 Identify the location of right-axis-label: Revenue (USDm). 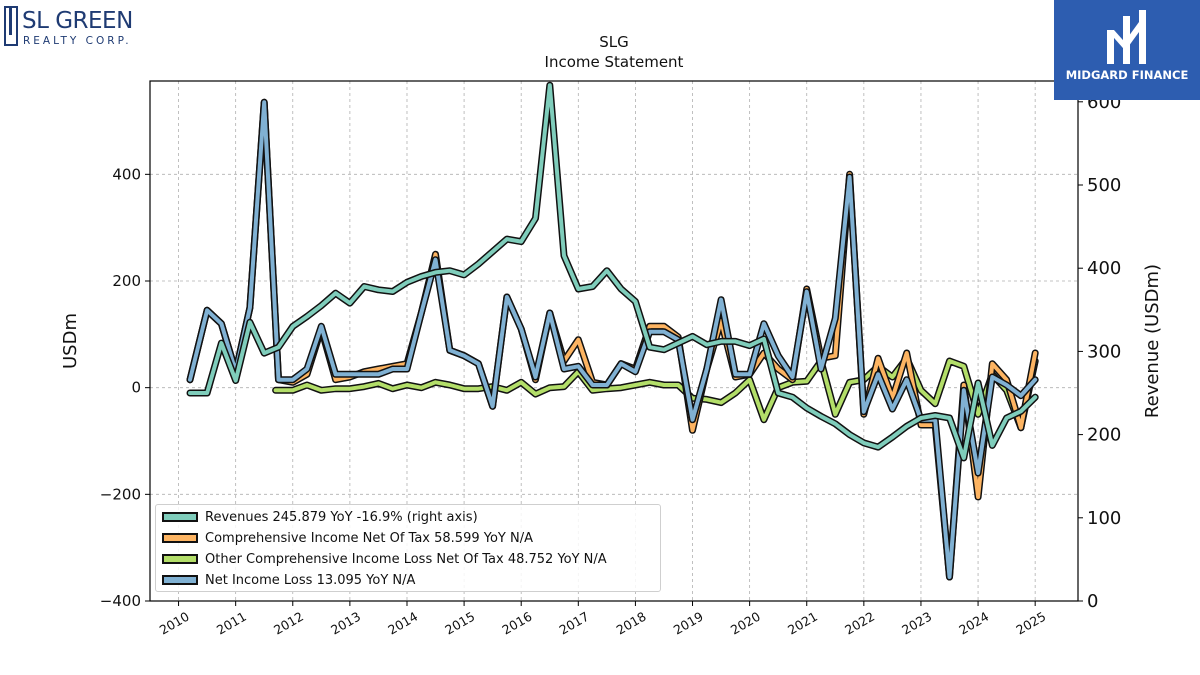
(1152, 341).